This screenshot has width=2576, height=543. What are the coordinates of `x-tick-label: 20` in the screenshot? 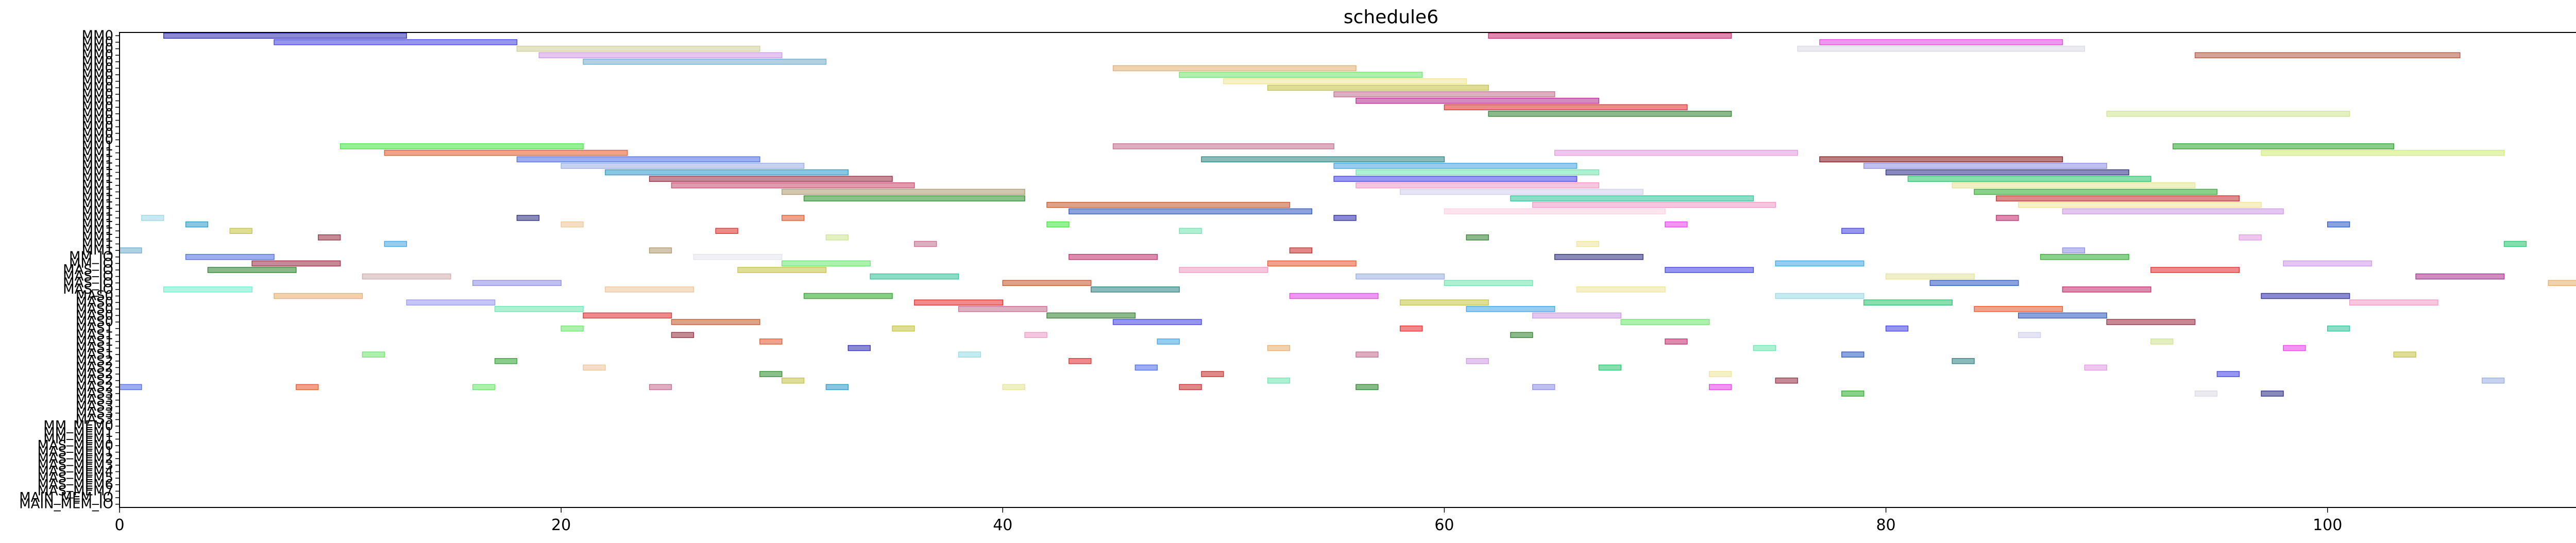 It's located at (561, 525).